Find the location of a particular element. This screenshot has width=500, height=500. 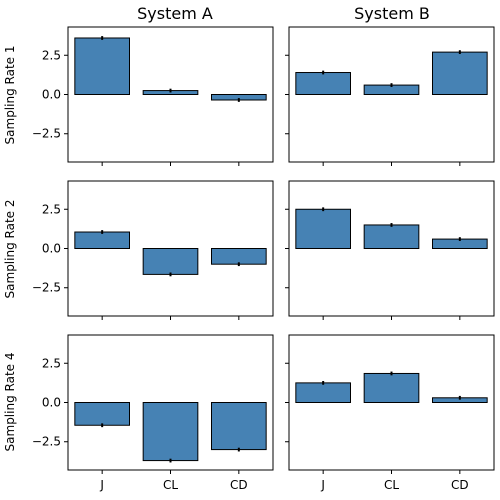

row-label-sampling-rate-4: Sampling Rate 4 is located at coordinates (10, 402).